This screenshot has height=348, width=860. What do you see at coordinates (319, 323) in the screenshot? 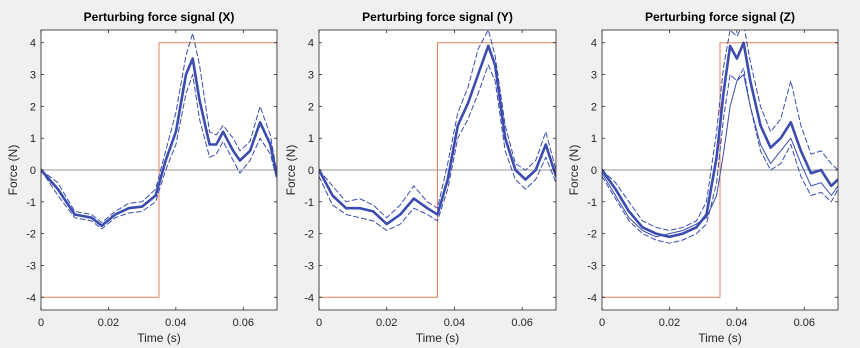
I see `chart-1-xtick-label: 0` at bounding box center [319, 323].